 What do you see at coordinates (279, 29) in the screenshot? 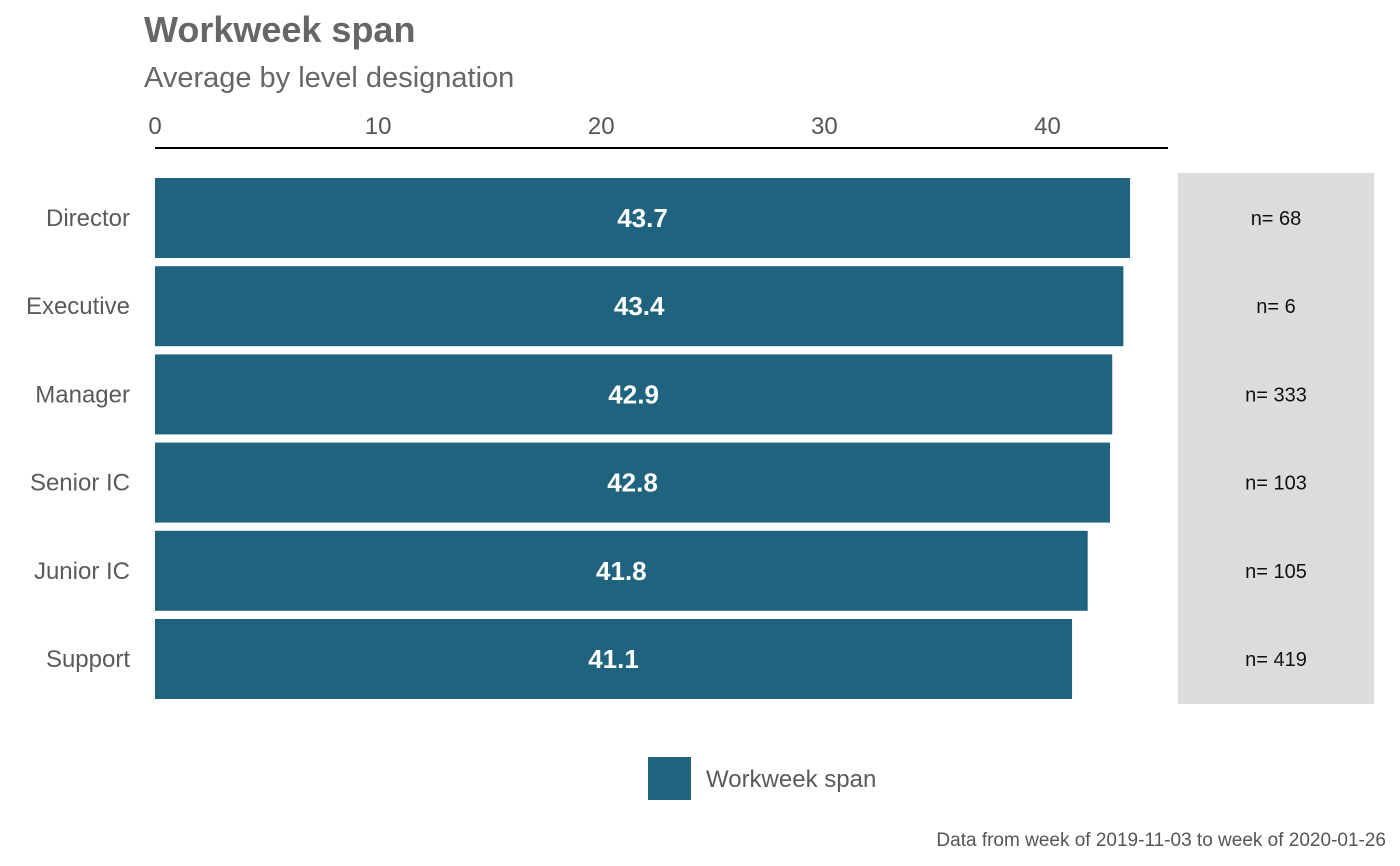
I see `chart-title: Workweek span` at bounding box center [279, 29].